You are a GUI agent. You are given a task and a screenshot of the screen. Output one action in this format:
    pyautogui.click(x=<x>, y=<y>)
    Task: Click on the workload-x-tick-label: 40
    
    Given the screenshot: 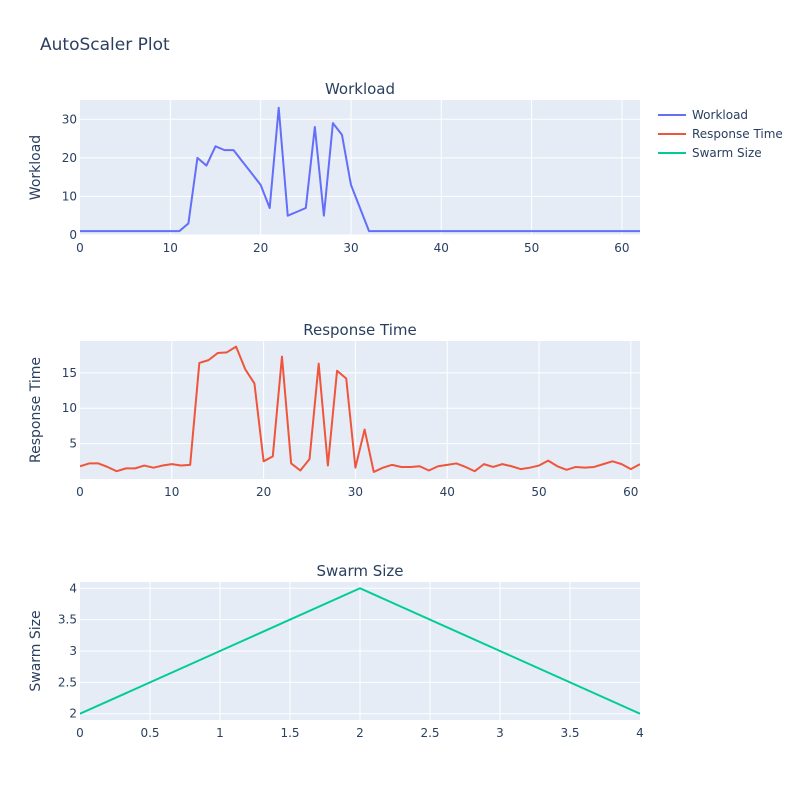 What is the action you would take?
    pyautogui.click(x=441, y=248)
    